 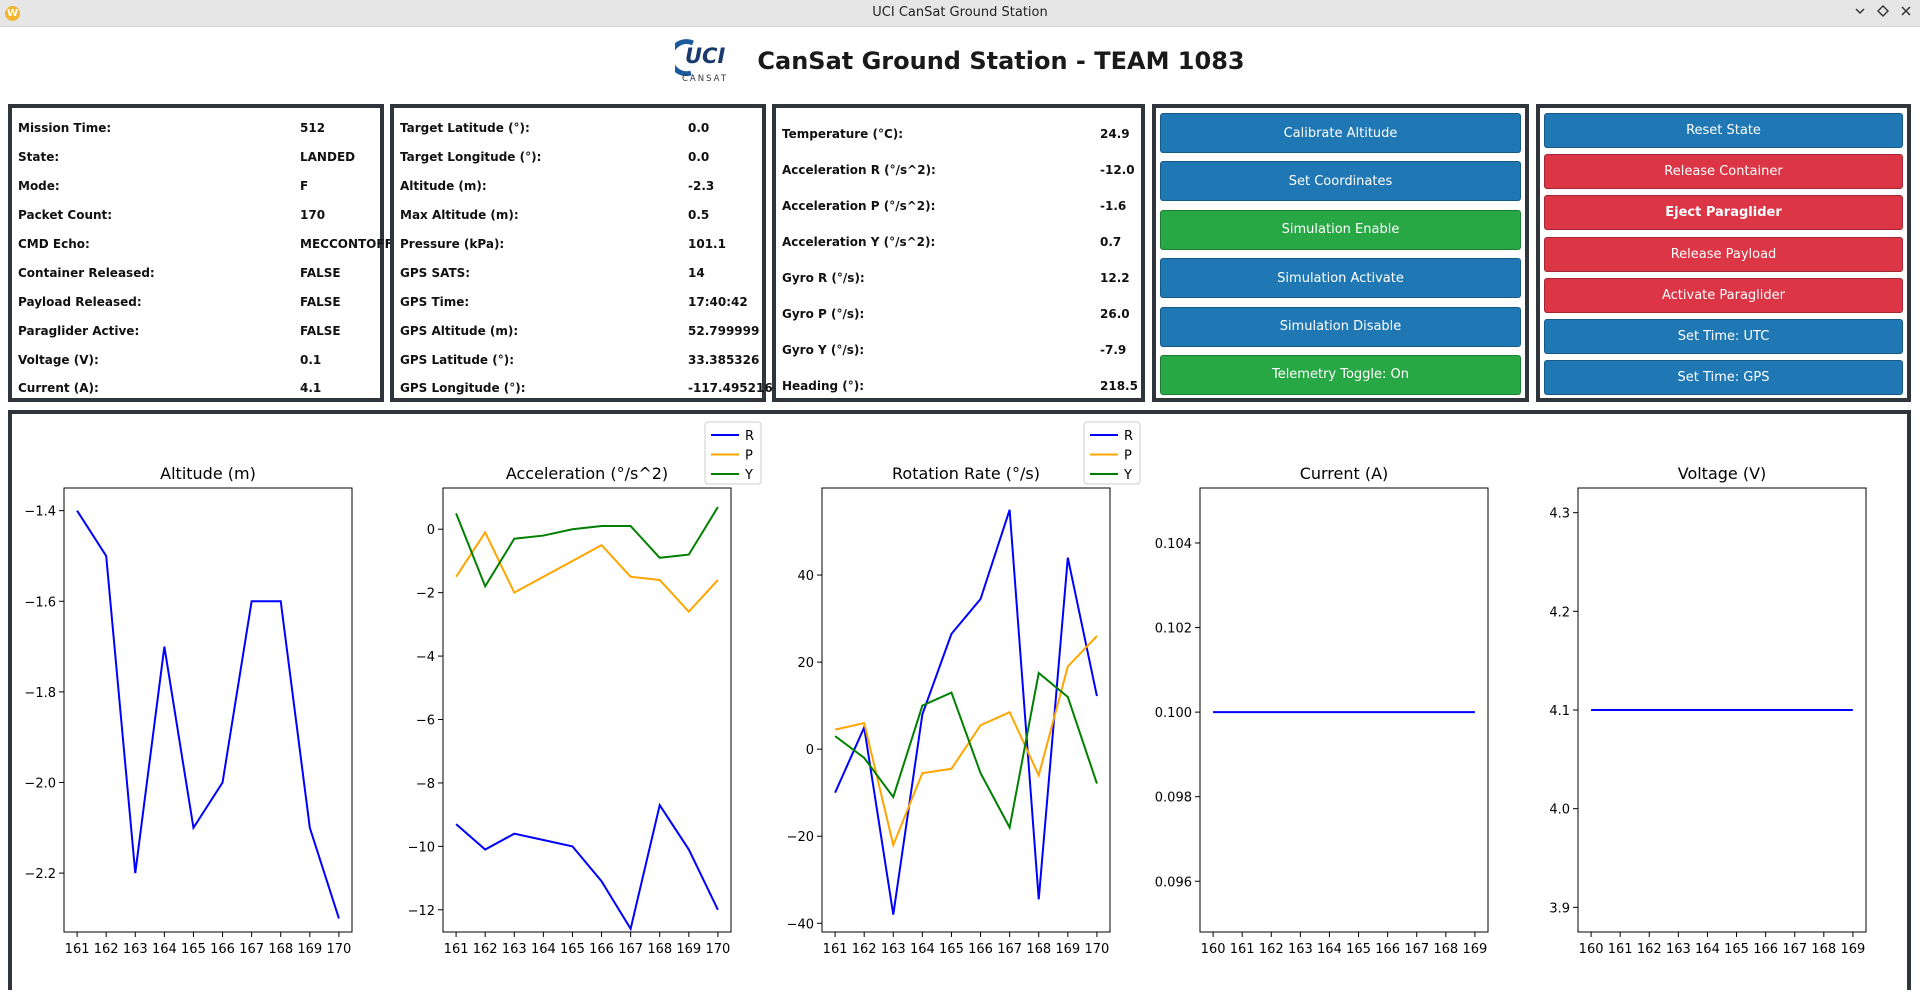 What do you see at coordinates (958, 206) in the screenshot?
I see `info-row: Acceleration P (°/s^2): -1.6` at bounding box center [958, 206].